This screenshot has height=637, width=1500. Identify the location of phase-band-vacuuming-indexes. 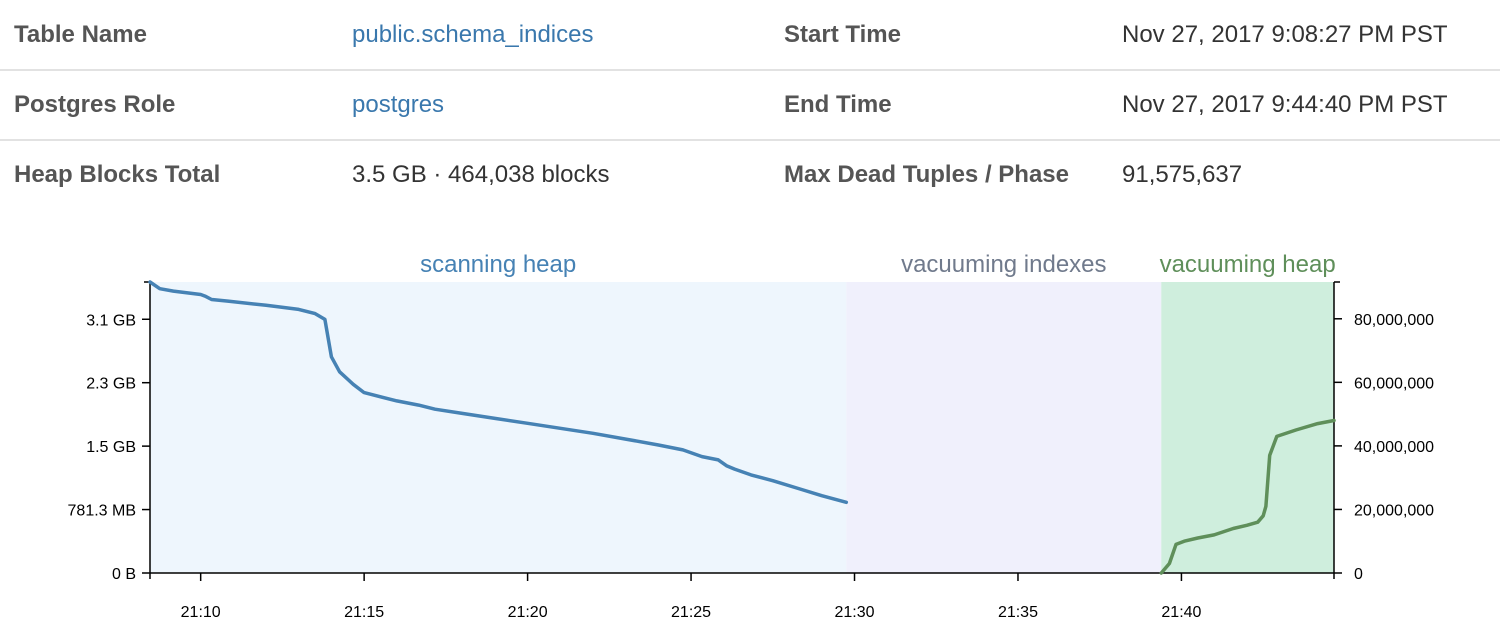
(1004, 427).